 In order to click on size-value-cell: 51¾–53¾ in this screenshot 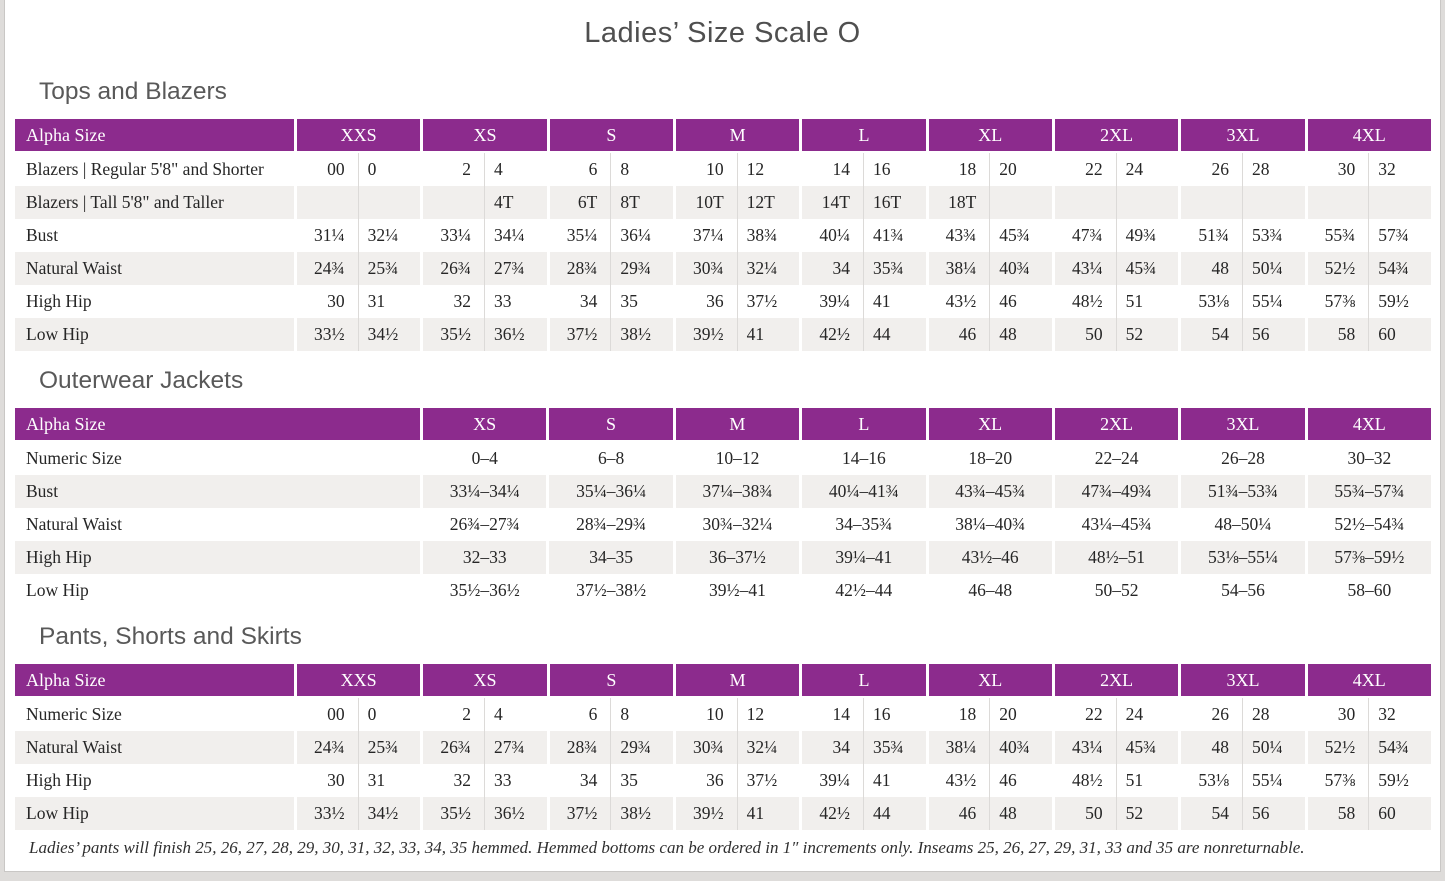, I will do `click(1242, 491)`.